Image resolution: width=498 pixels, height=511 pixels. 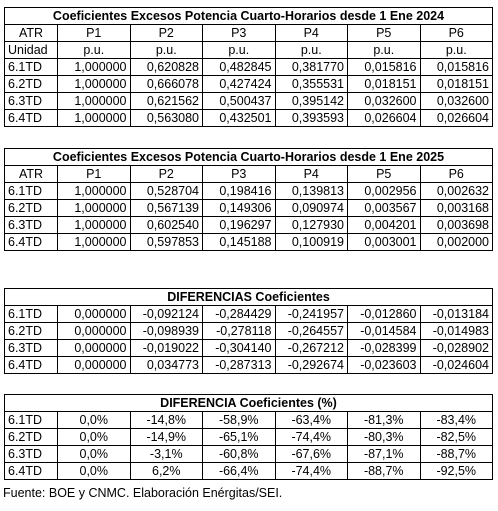 I want to click on value-cell: 0,018151, so click(x=456, y=84).